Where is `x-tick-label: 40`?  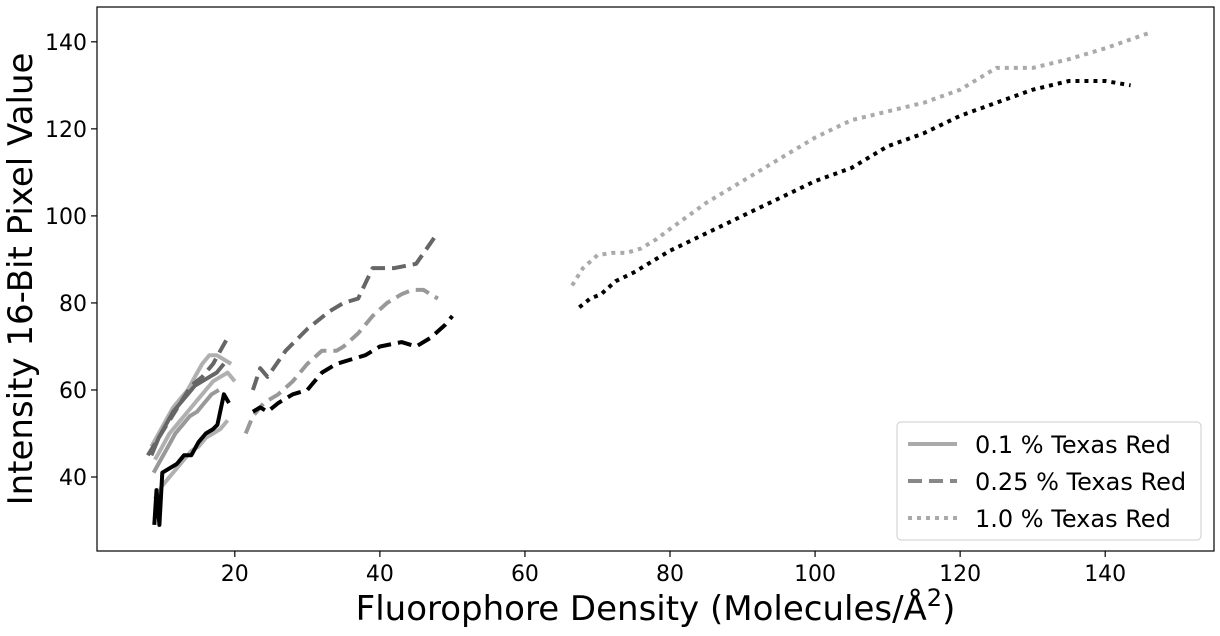 x-tick-label: 40 is located at coordinates (380, 574).